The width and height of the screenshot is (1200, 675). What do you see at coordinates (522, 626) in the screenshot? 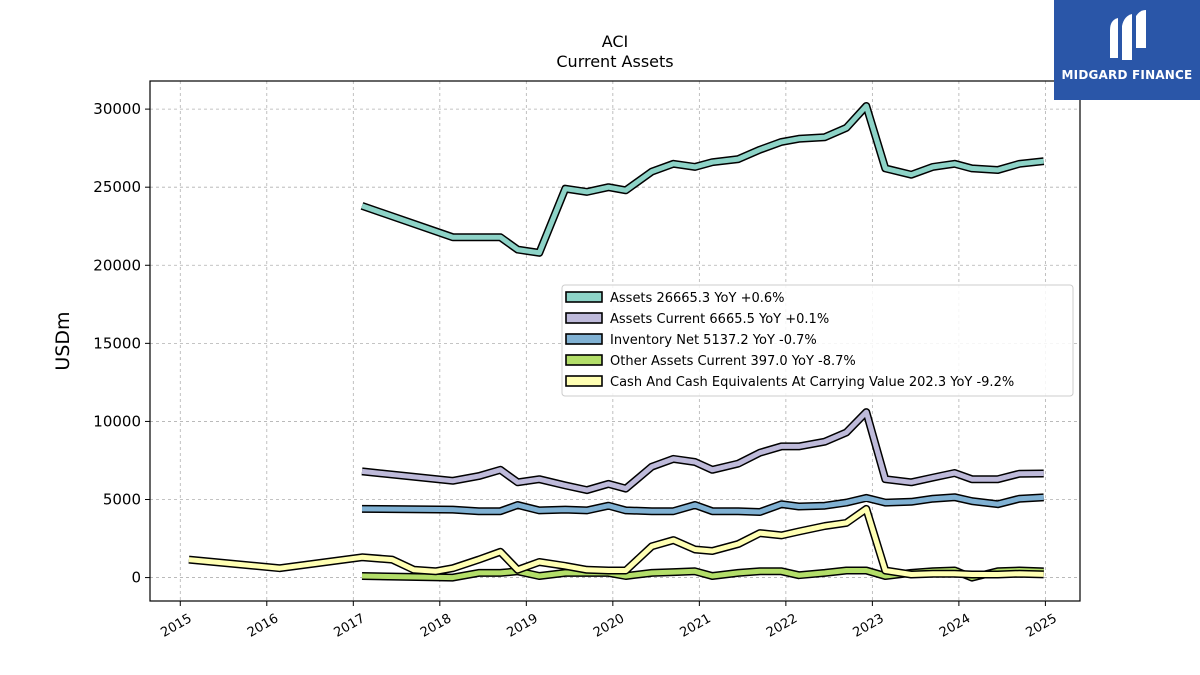
I see `x-tick-label: 2019` at bounding box center [522, 626].